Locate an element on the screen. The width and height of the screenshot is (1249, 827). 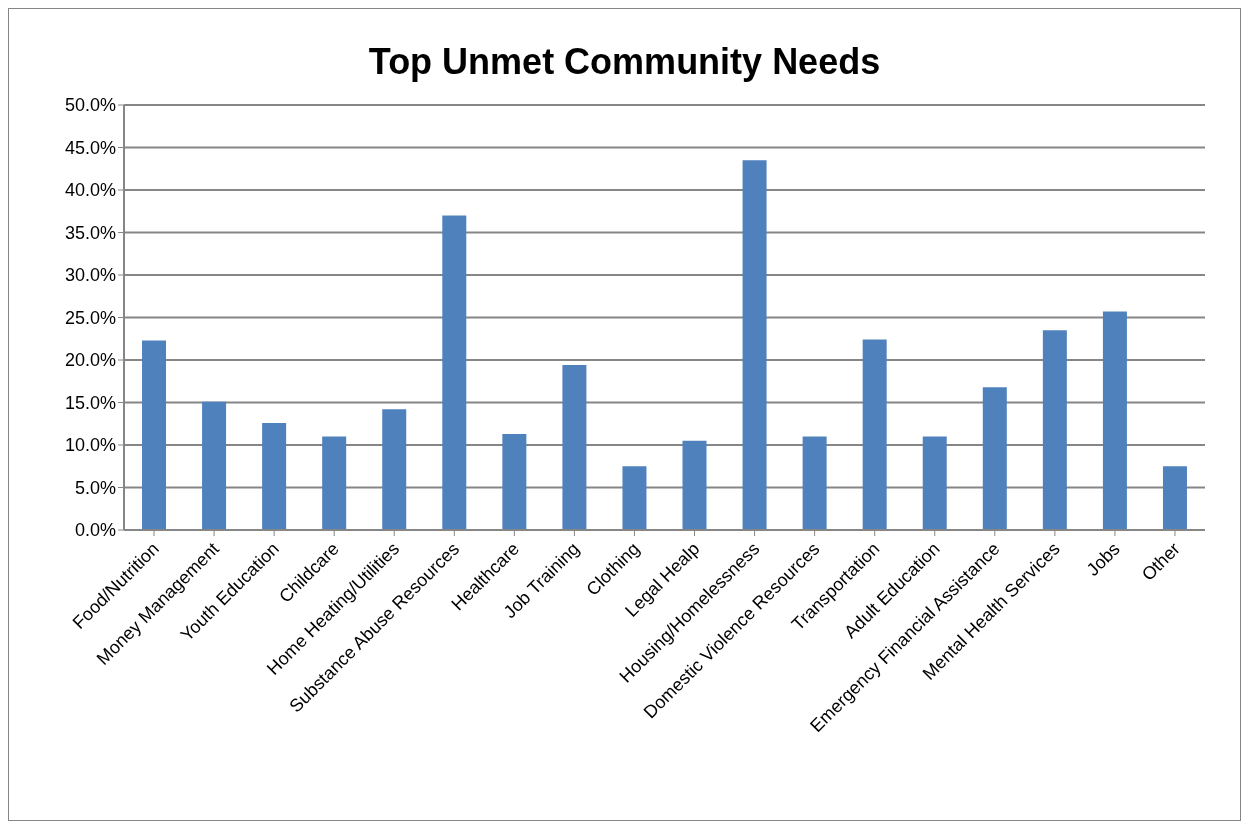
y-tick-label: 0.0% is located at coordinates (95, 530).